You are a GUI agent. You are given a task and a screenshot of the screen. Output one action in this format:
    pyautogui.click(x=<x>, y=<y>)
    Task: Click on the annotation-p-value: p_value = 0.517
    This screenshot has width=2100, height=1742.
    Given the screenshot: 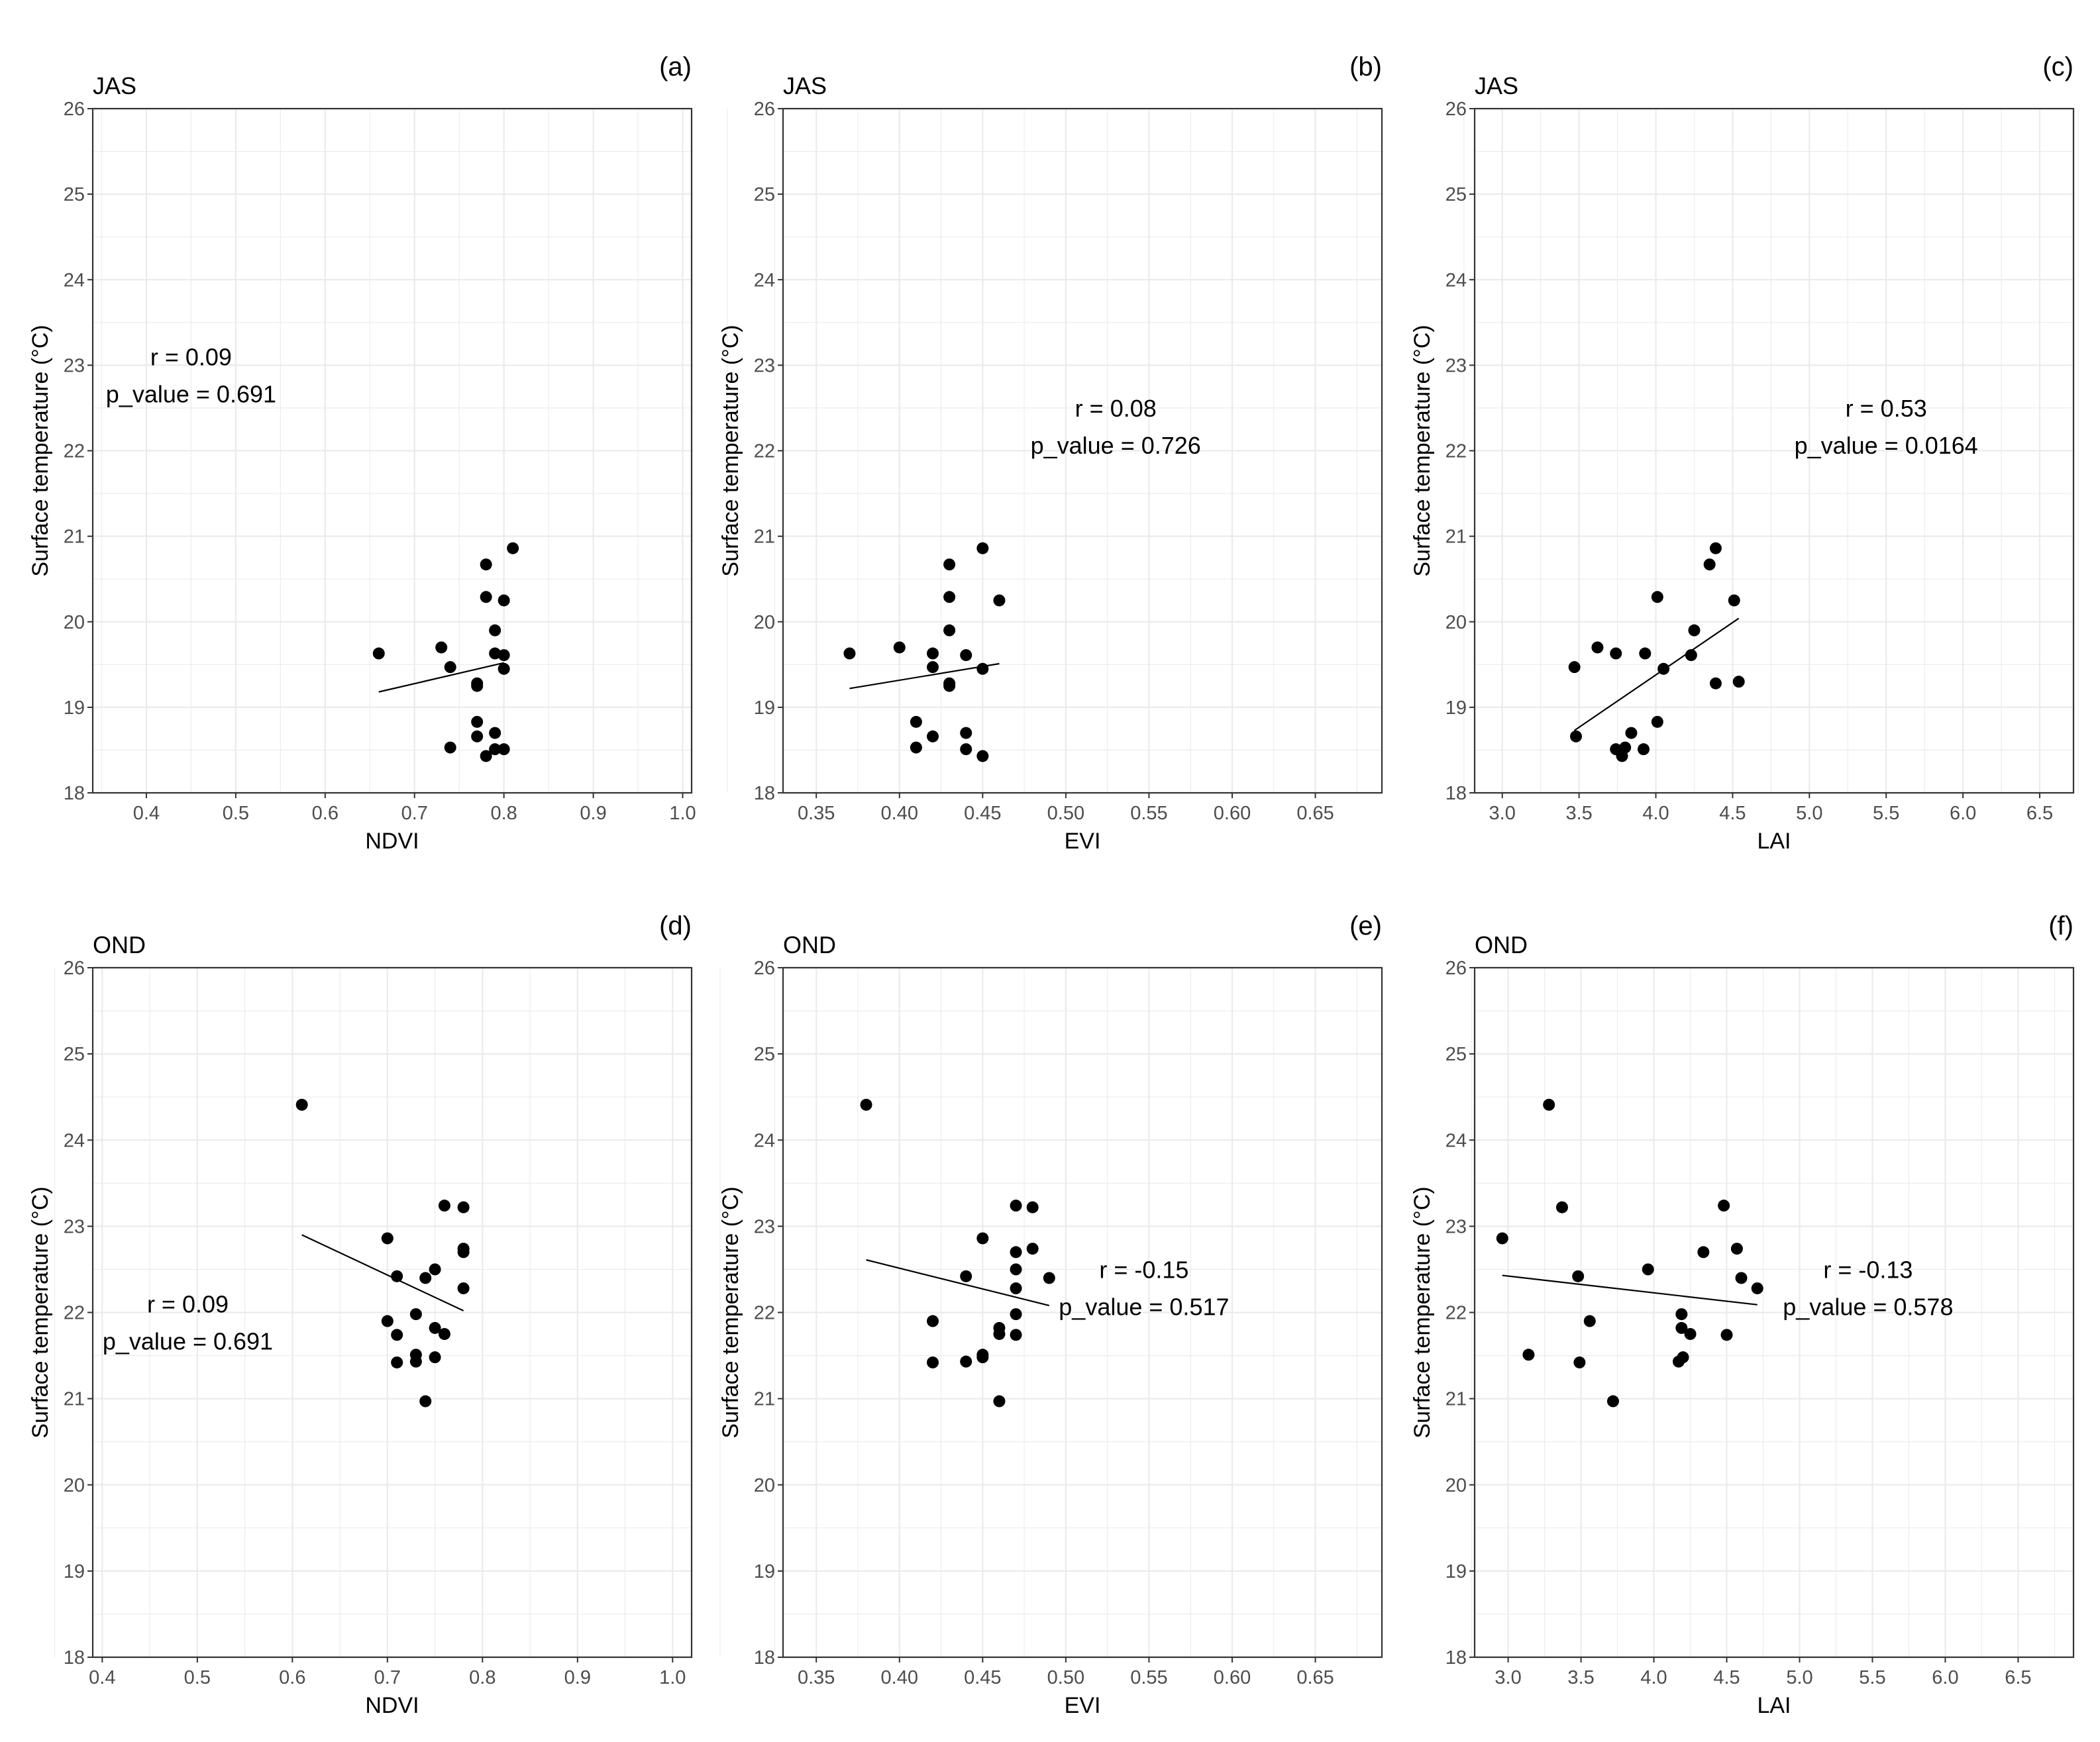 What is the action you would take?
    pyautogui.click(x=1144, y=1307)
    